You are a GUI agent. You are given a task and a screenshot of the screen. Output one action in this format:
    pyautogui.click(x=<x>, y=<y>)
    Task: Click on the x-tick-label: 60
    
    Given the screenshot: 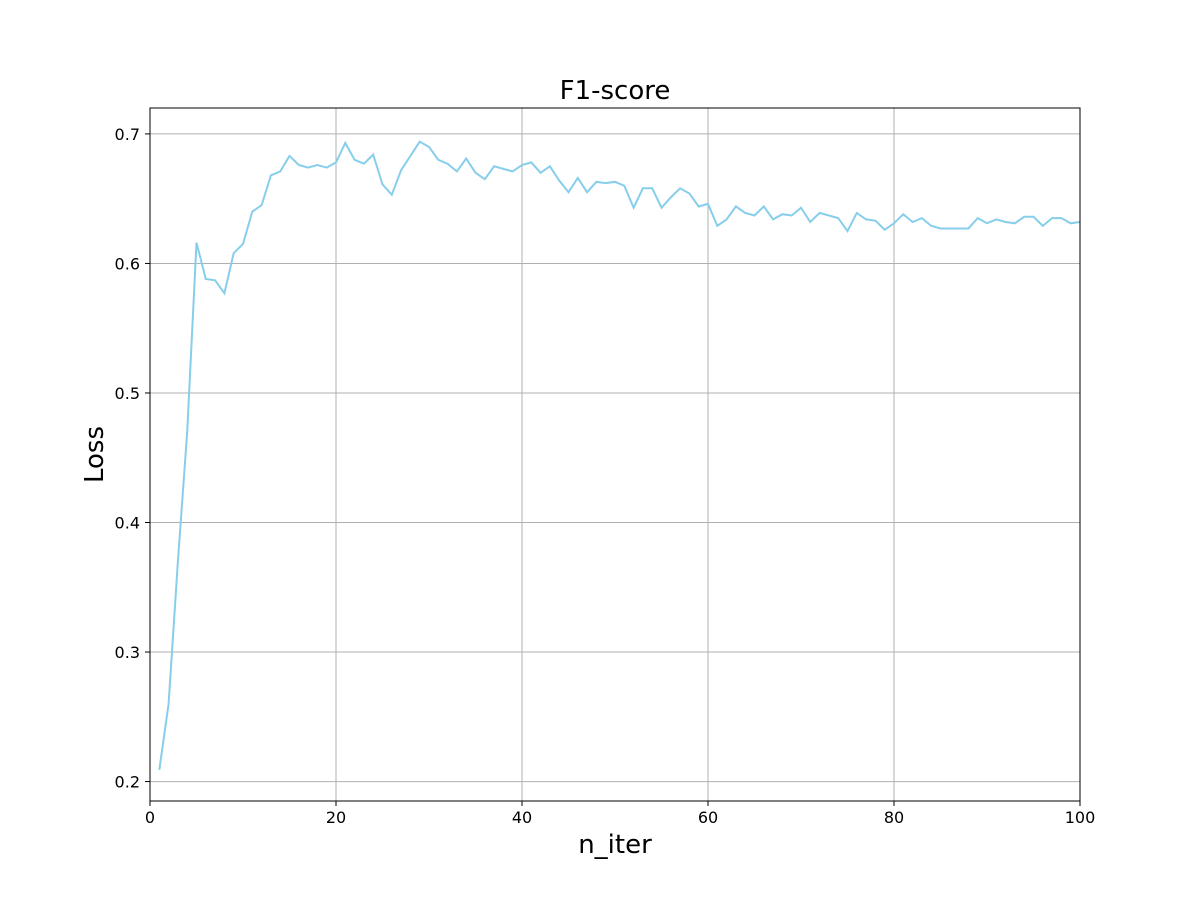 What is the action you would take?
    pyautogui.click(x=708, y=817)
    